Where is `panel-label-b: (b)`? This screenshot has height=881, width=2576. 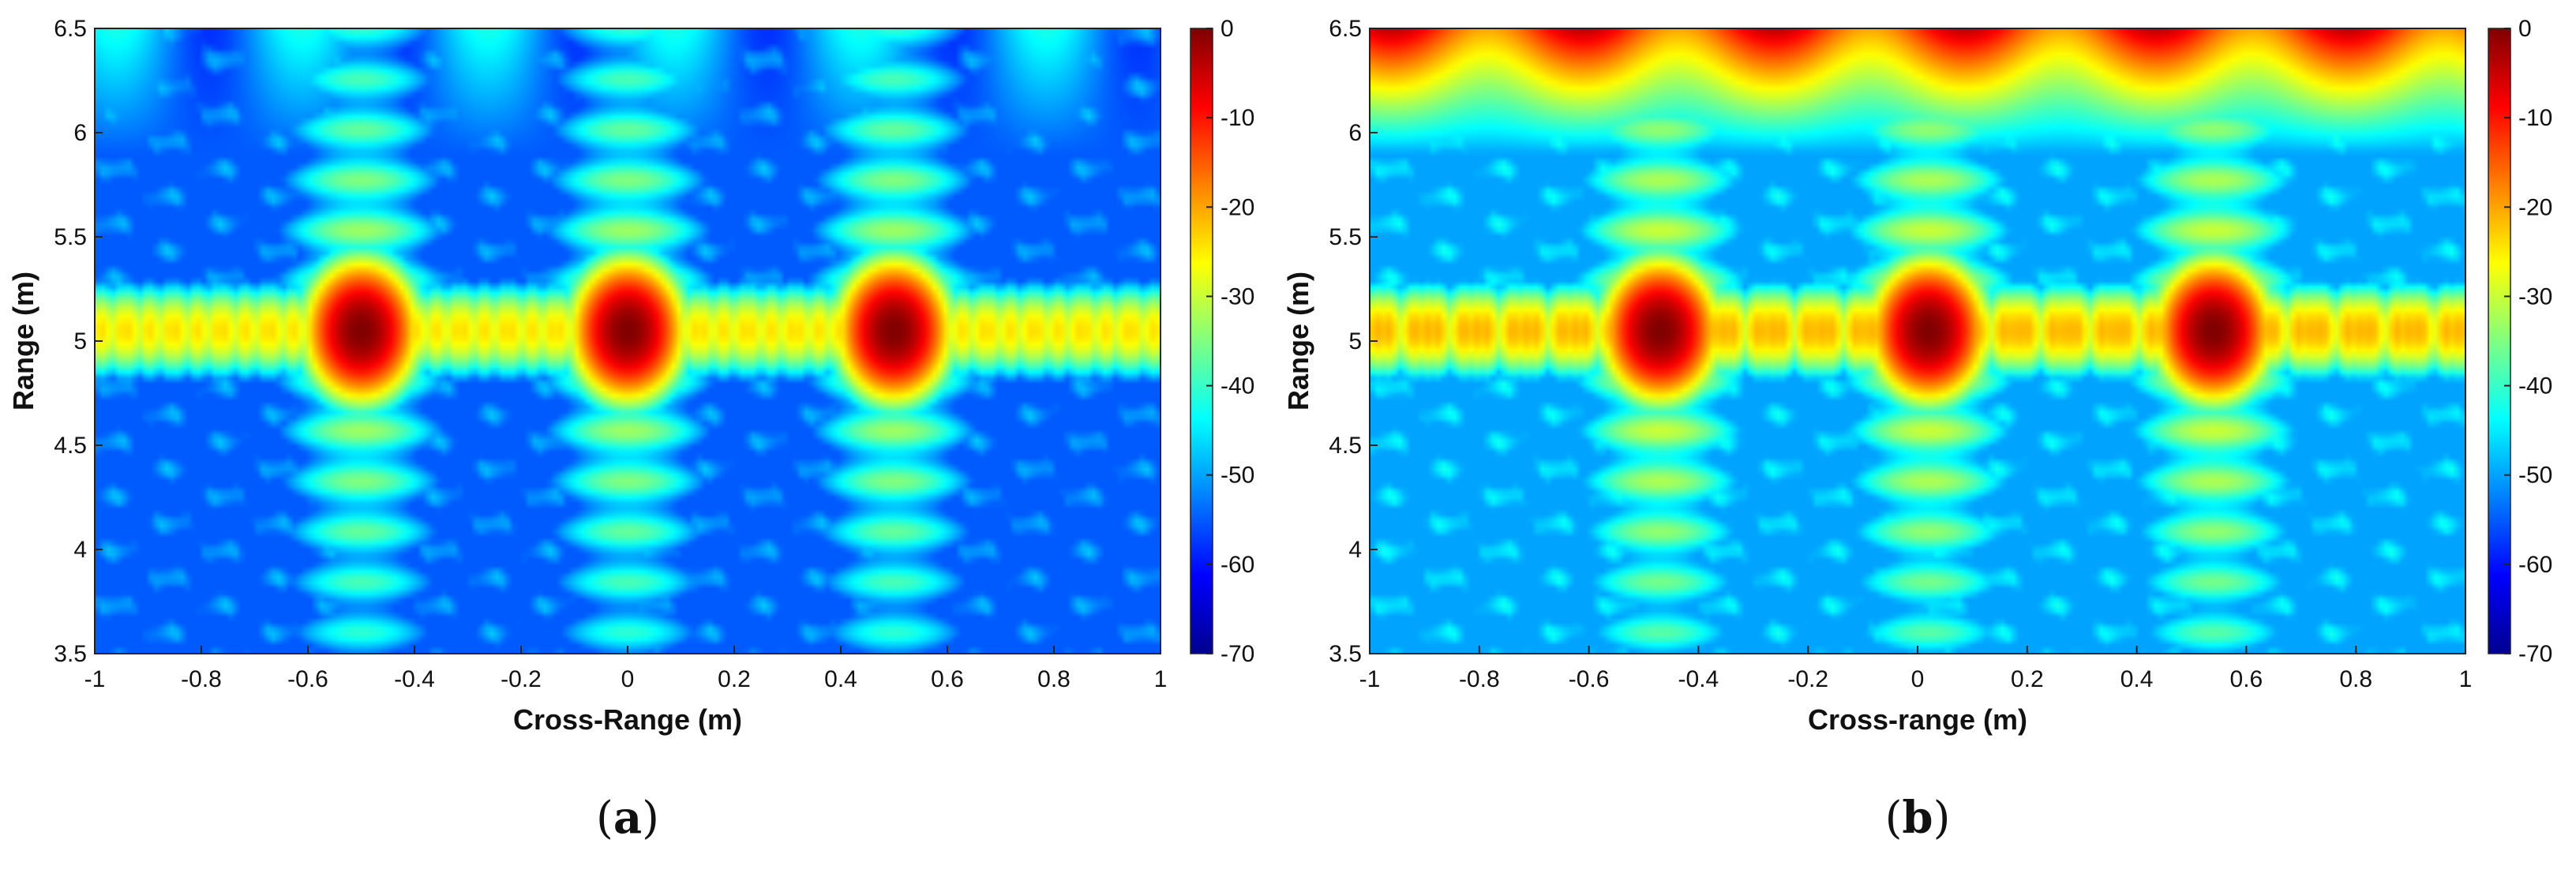
panel-label-b: (b) is located at coordinates (1918, 818).